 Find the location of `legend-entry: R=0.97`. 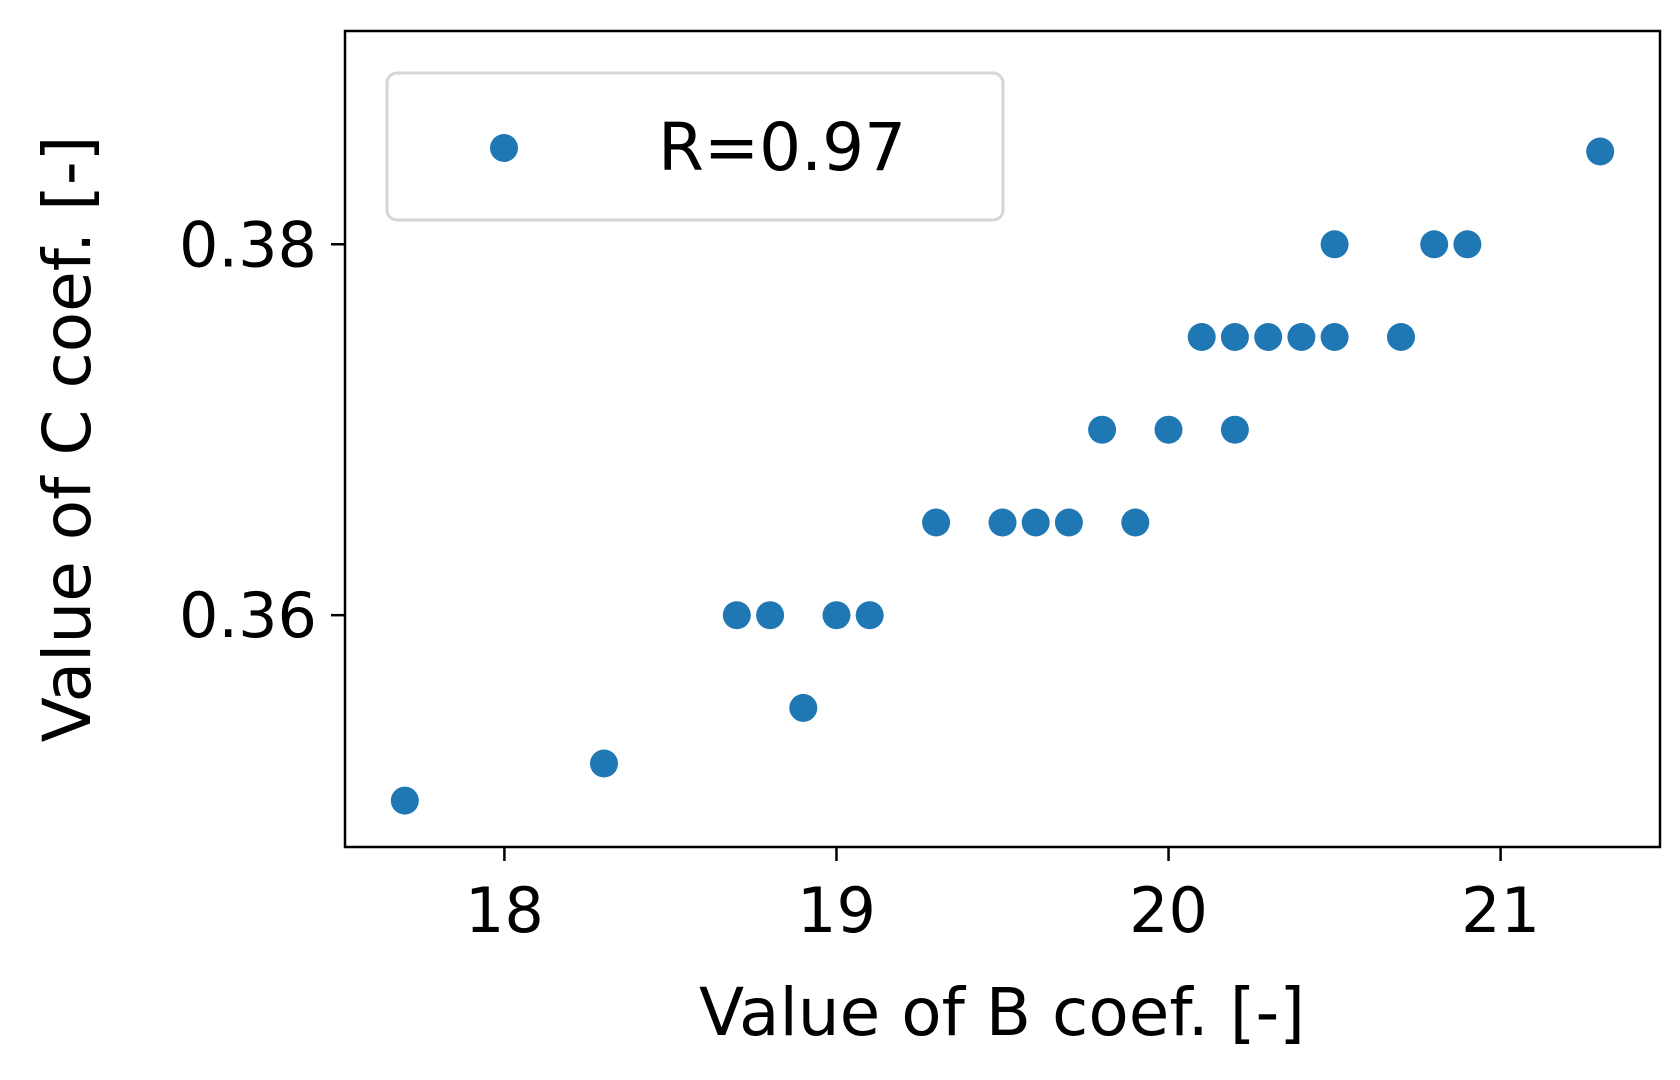

legend-entry: R=0.97 is located at coordinates (782, 147).